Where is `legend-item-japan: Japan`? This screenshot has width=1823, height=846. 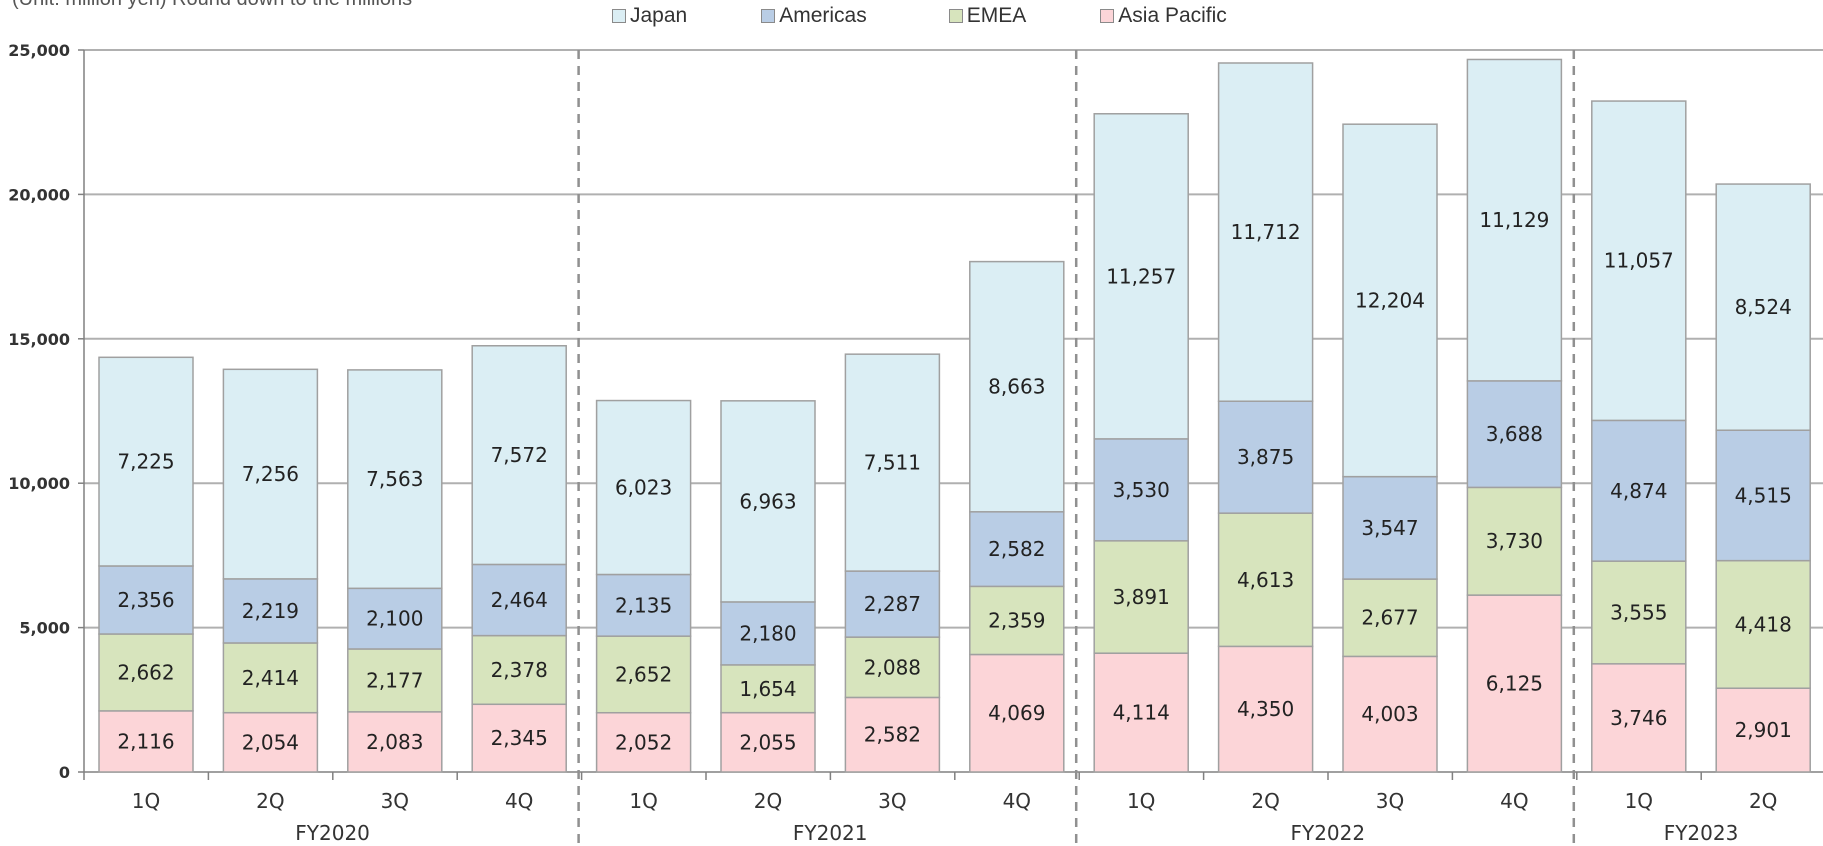 legend-item-japan: Japan is located at coordinates (649, 16).